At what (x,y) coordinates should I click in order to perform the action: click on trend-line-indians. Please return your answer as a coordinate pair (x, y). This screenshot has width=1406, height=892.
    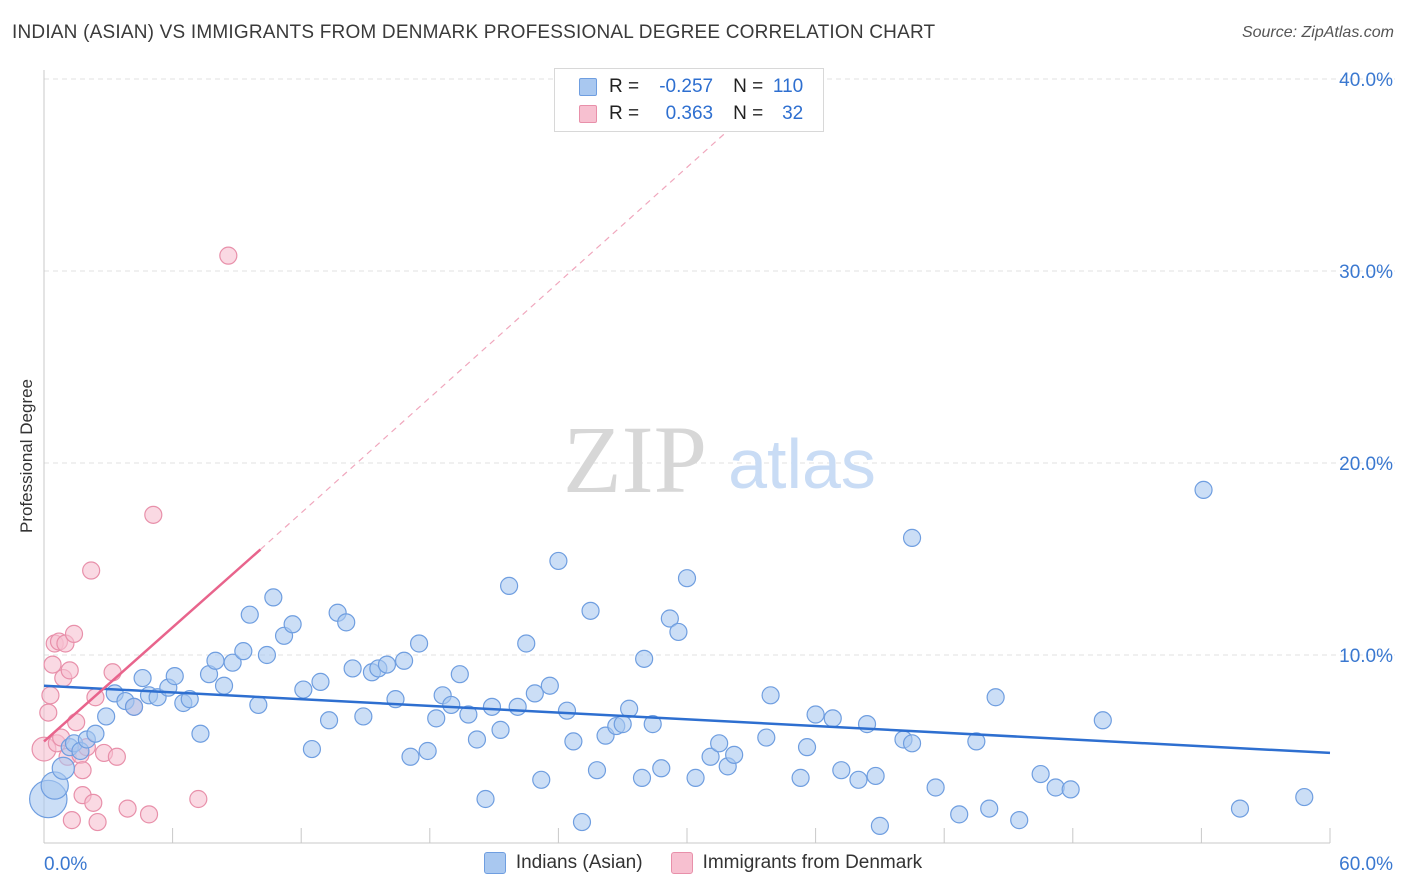
    Looking at the image, I should click on (687, 719).